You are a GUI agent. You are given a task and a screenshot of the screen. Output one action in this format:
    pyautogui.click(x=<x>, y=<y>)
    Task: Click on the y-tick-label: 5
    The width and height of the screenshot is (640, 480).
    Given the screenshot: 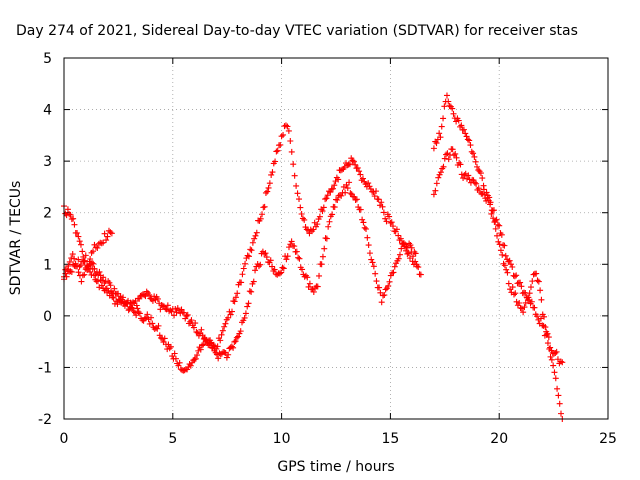 What is the action you would take?
    pyautogui.click(x=47, y=59)
    